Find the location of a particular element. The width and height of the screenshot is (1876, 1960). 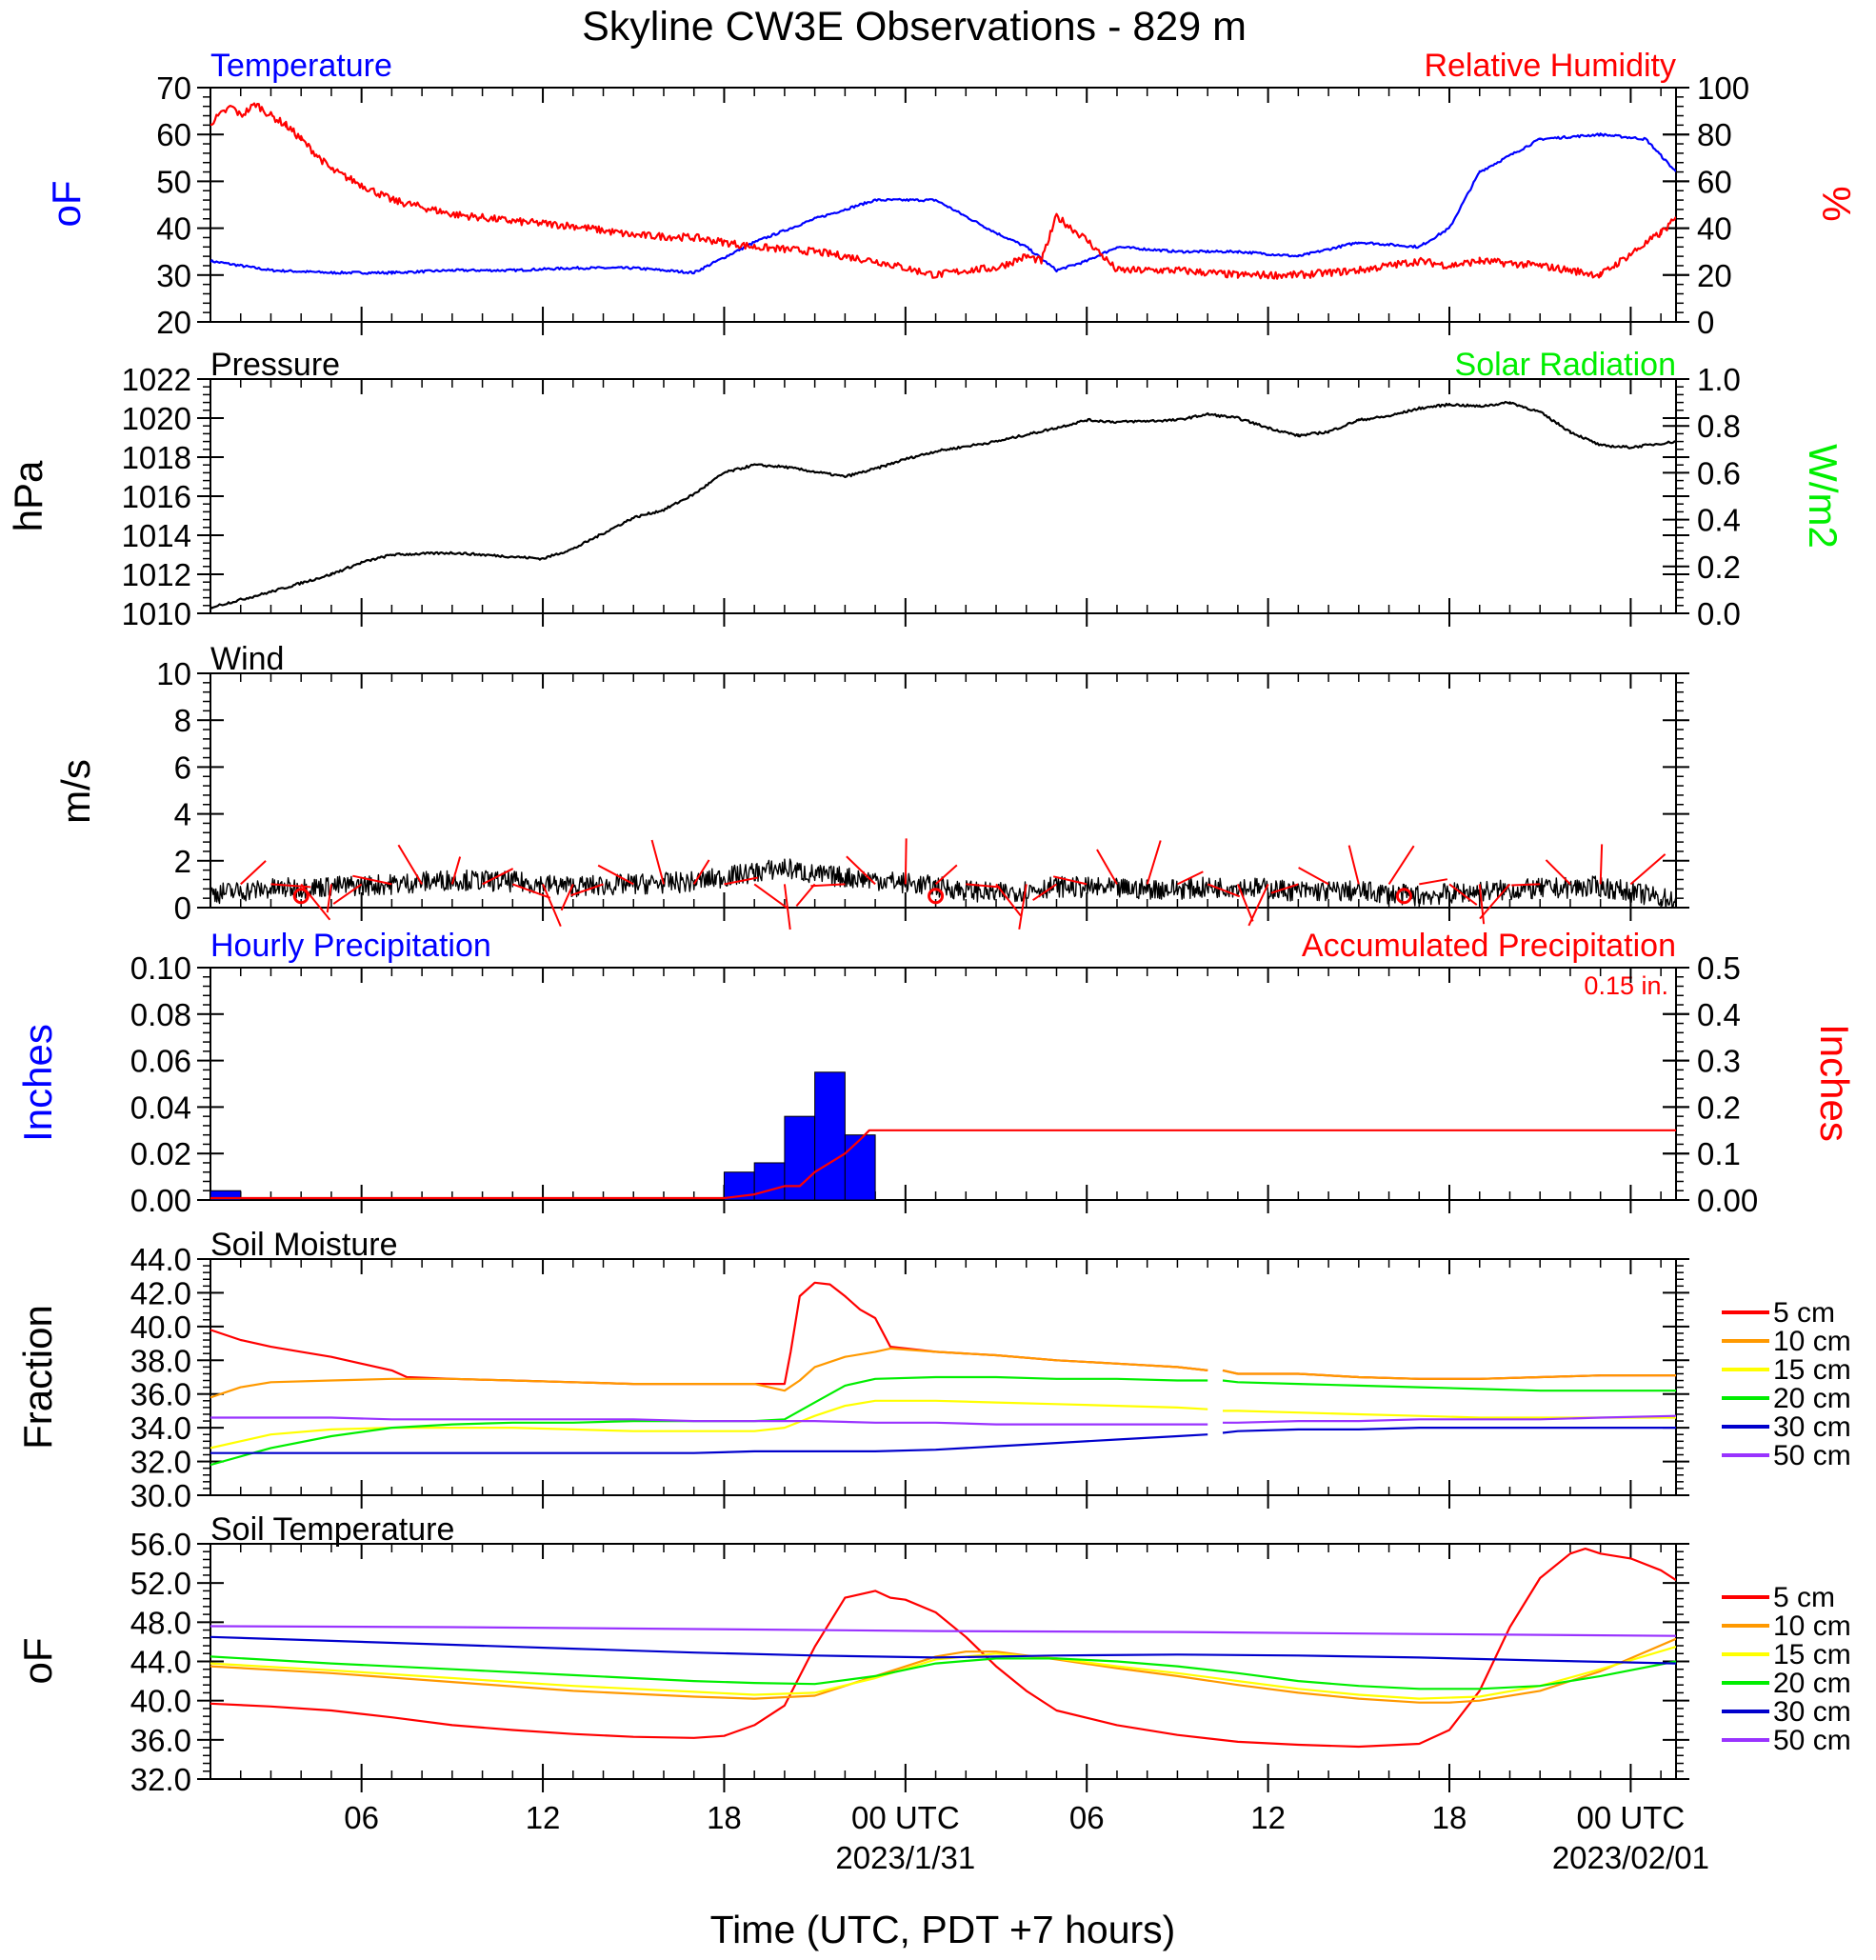

right-tick-label: 0.1 is located at coordinates (1719, 1153).